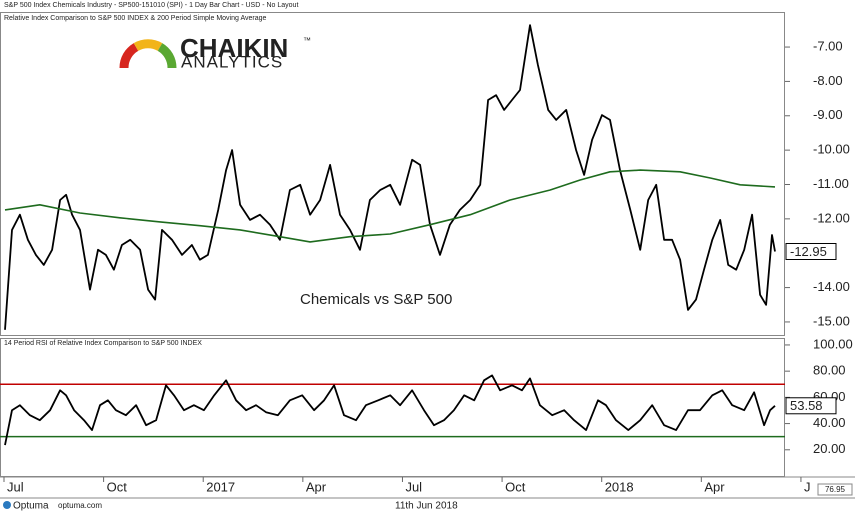 The image size is (855, 518). Describe the element at coordinates (831, 320) in the screenshot. I see `y-tick-label: -15.00` at that location.